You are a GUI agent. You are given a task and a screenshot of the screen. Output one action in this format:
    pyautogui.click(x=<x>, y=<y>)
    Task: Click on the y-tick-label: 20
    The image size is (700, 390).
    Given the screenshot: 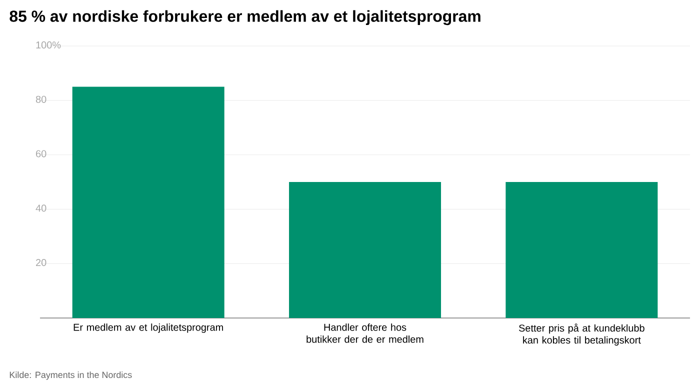 What is the action you would take?
    pyautogui.click(x=41, y=262)
    